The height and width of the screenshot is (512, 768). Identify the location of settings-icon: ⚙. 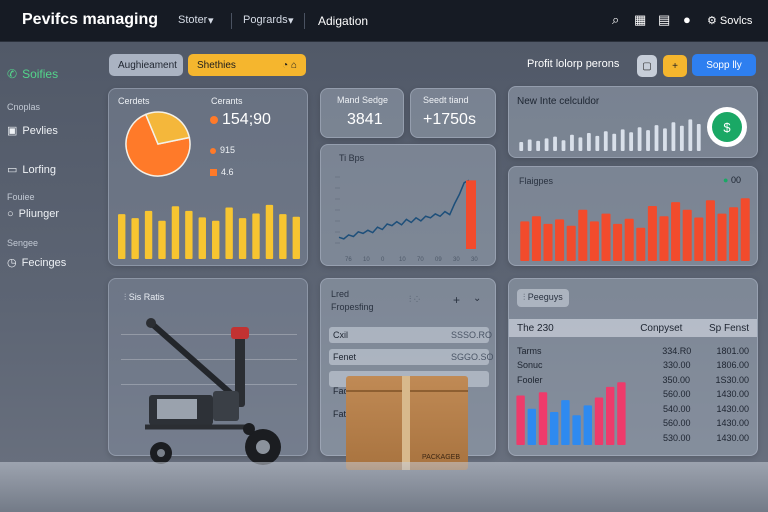
(713, 21).